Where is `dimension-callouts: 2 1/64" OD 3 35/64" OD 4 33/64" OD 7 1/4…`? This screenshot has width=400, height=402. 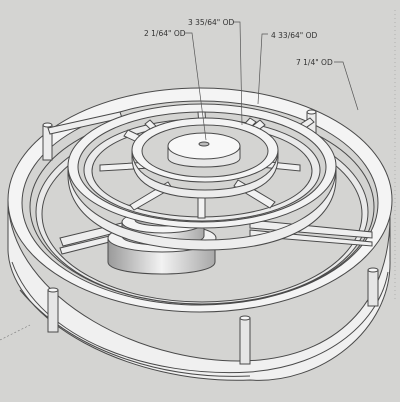 dimension-callouts: 2 1/64" OD 3 35/64" OD 4 33/64" OD 7 1/4… is located at coordinates (238, 42).